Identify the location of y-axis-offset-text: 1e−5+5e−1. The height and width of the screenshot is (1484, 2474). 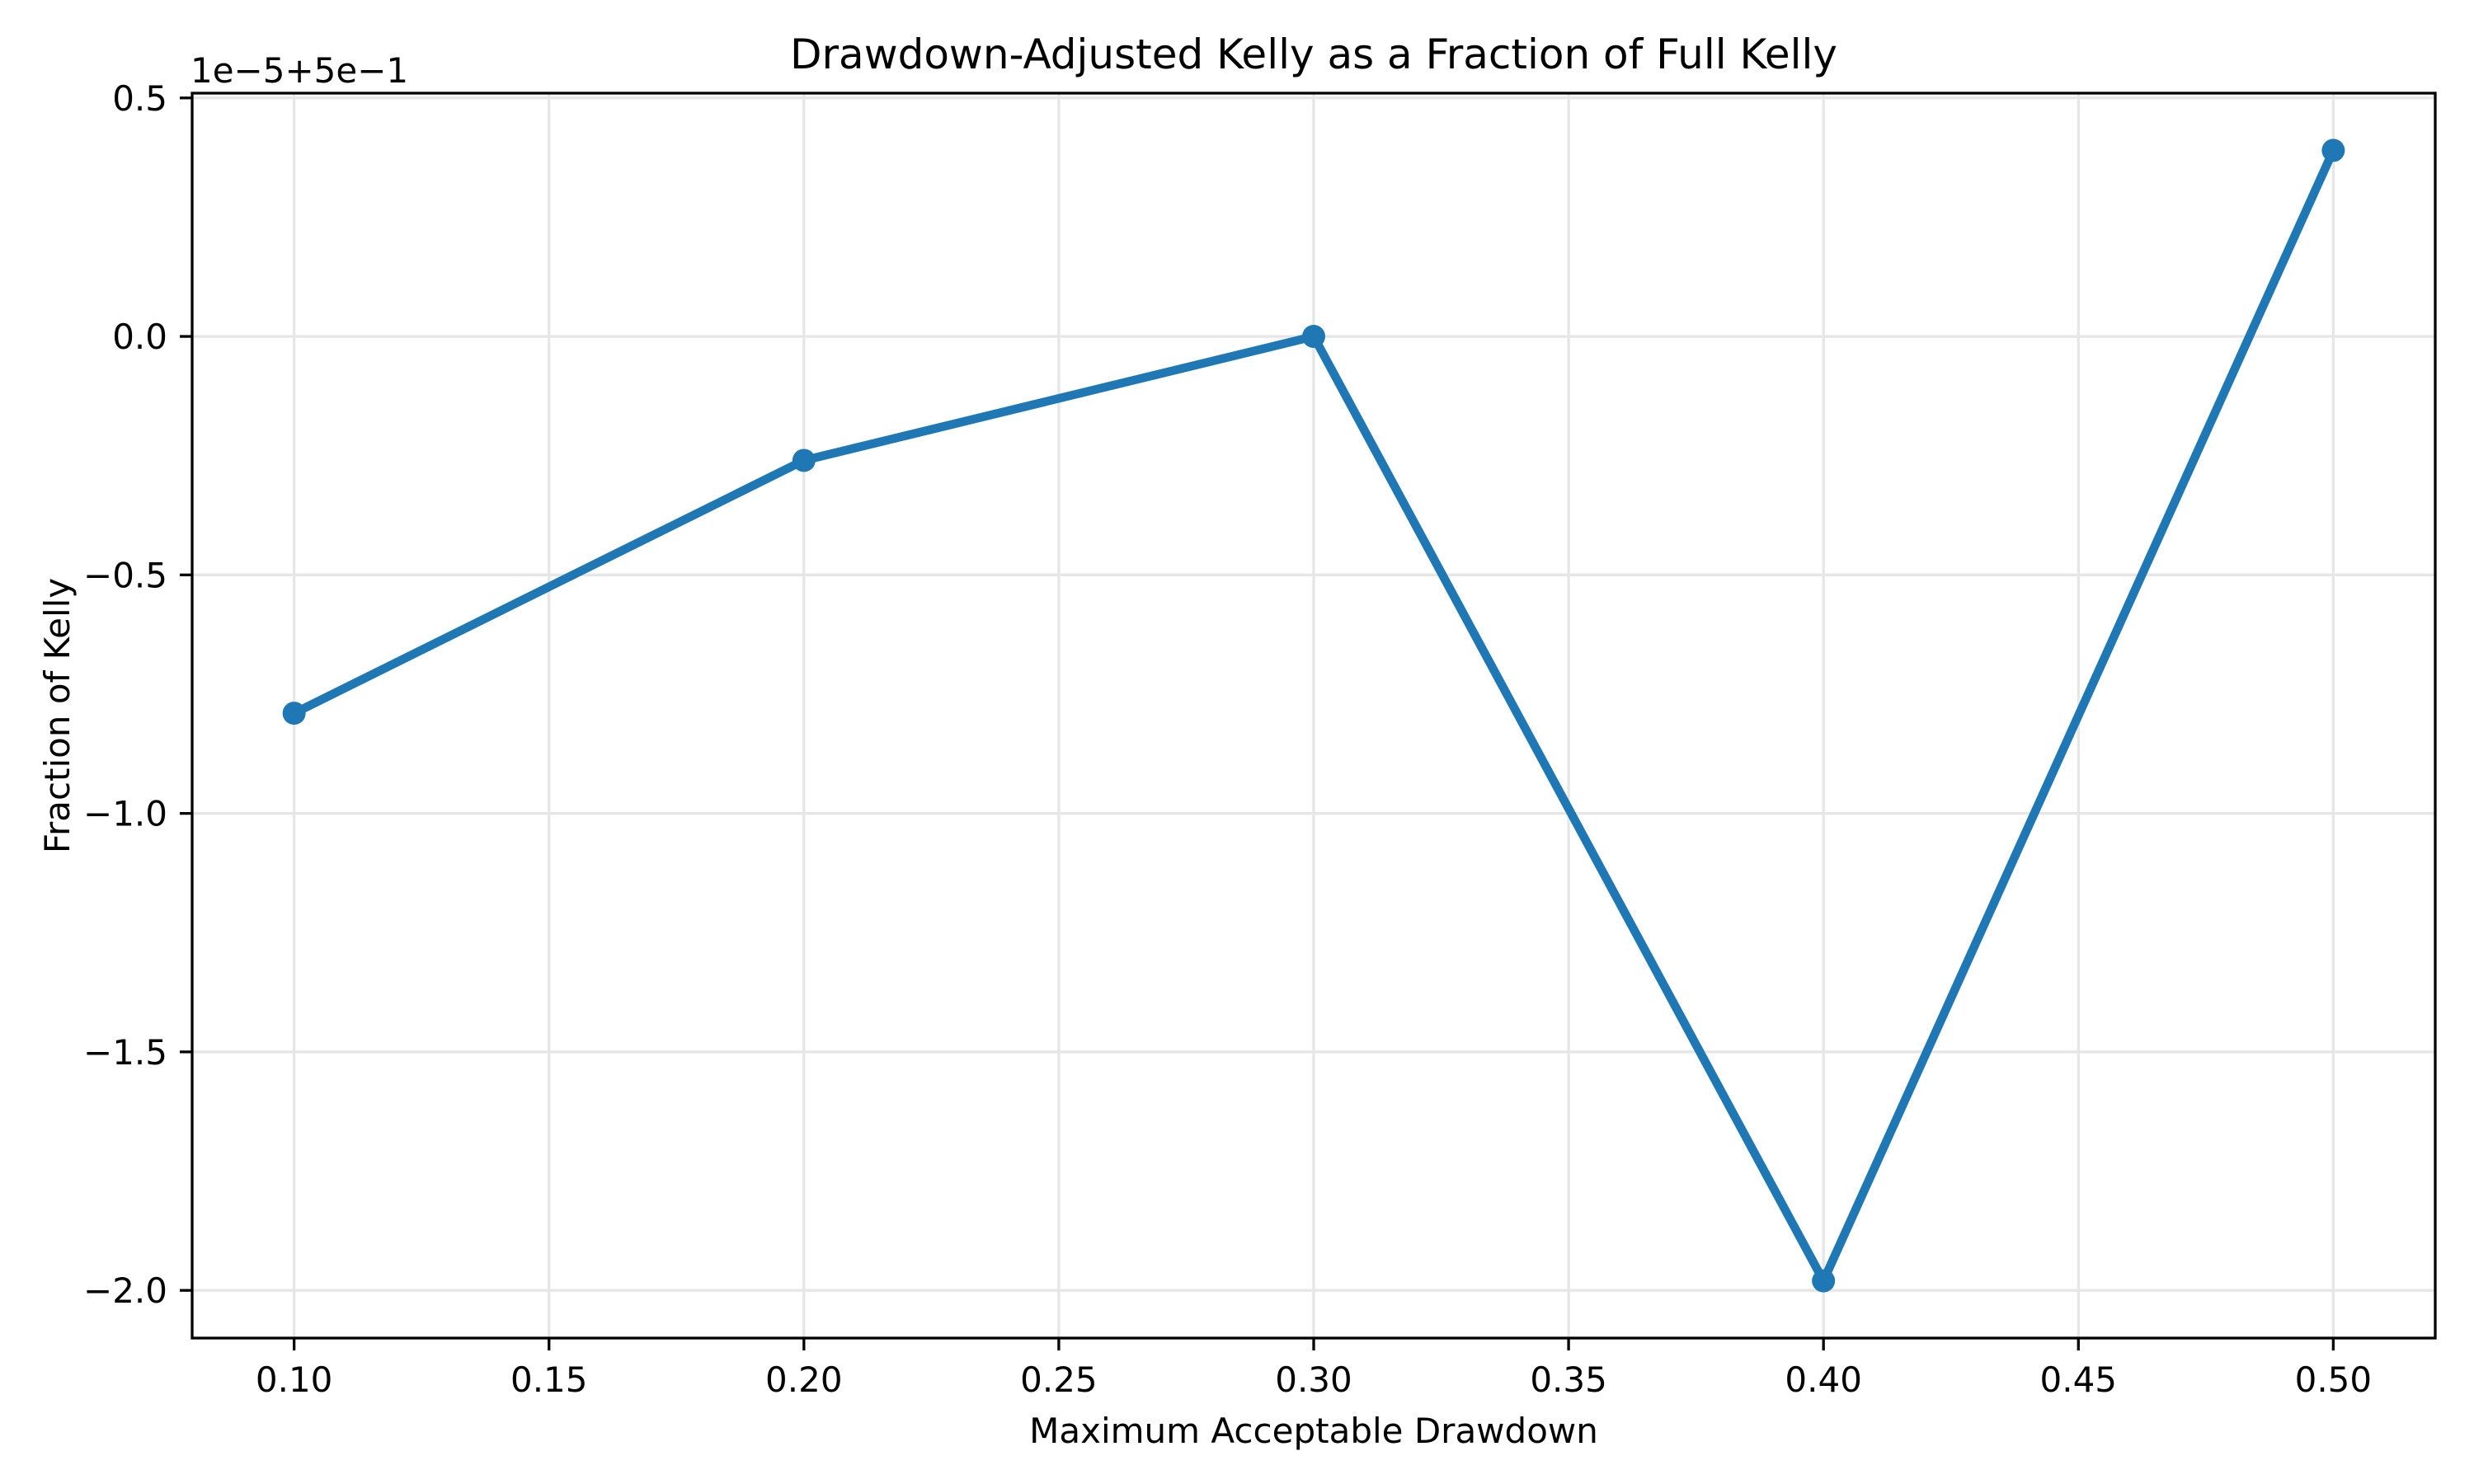
(299, 70).